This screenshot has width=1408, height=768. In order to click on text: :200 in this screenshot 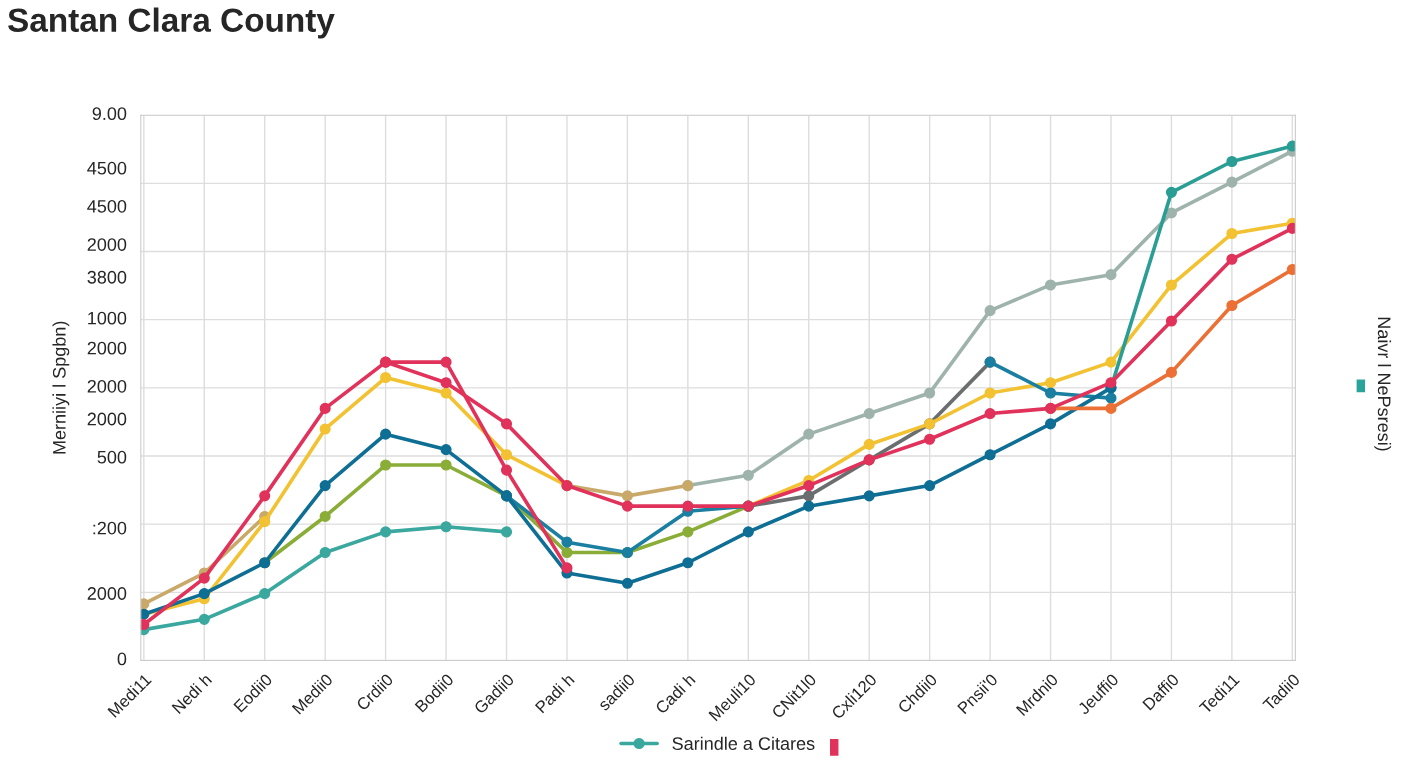, I will do `click(110, 528)`.